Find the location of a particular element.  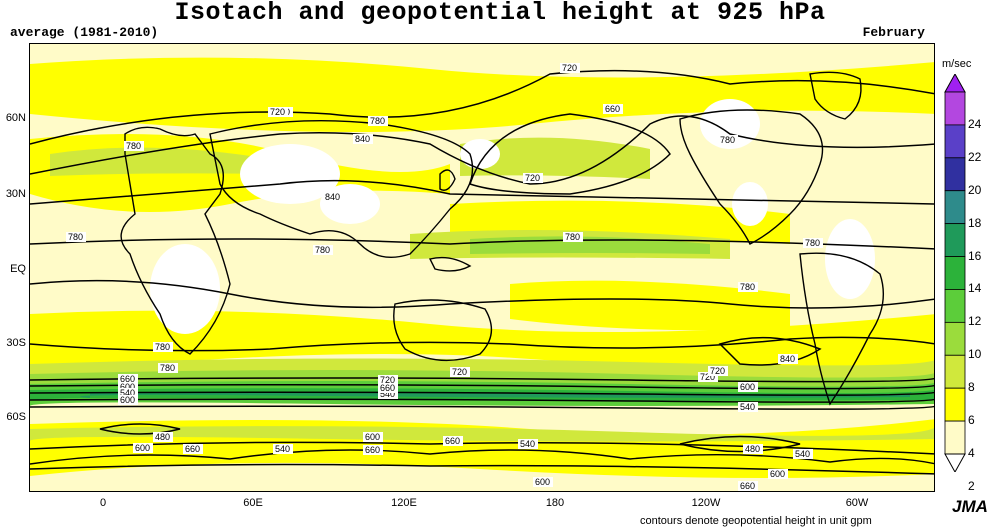

colorbar is located at coordinates (955, 273).